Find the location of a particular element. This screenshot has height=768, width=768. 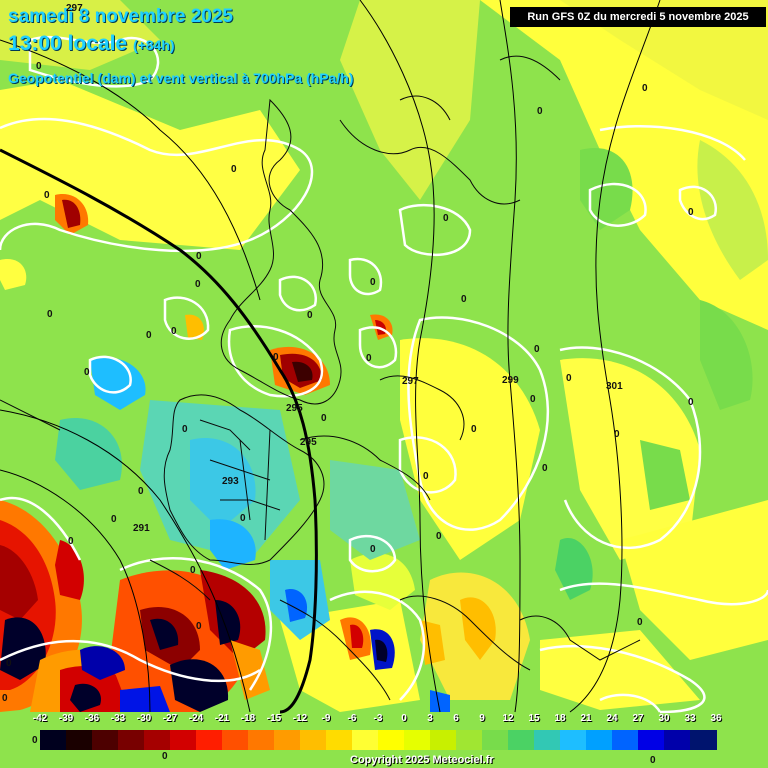

legend-tick: -9 is located at coordinates (326, 718).